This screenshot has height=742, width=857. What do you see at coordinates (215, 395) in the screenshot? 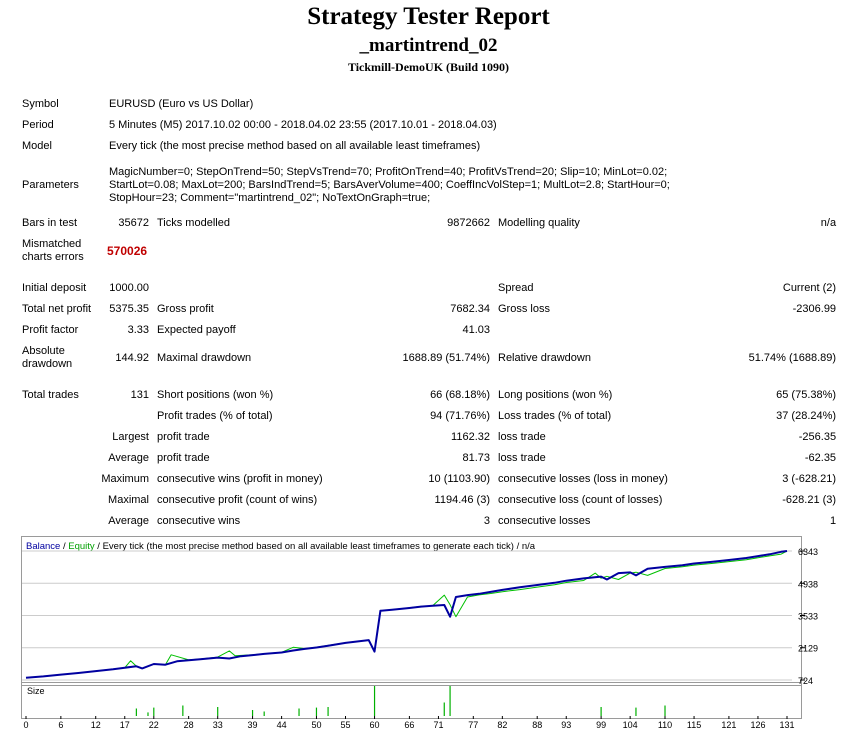
I see `short-positions-label: Short positions (won %)` at bounding box center [215, 395].